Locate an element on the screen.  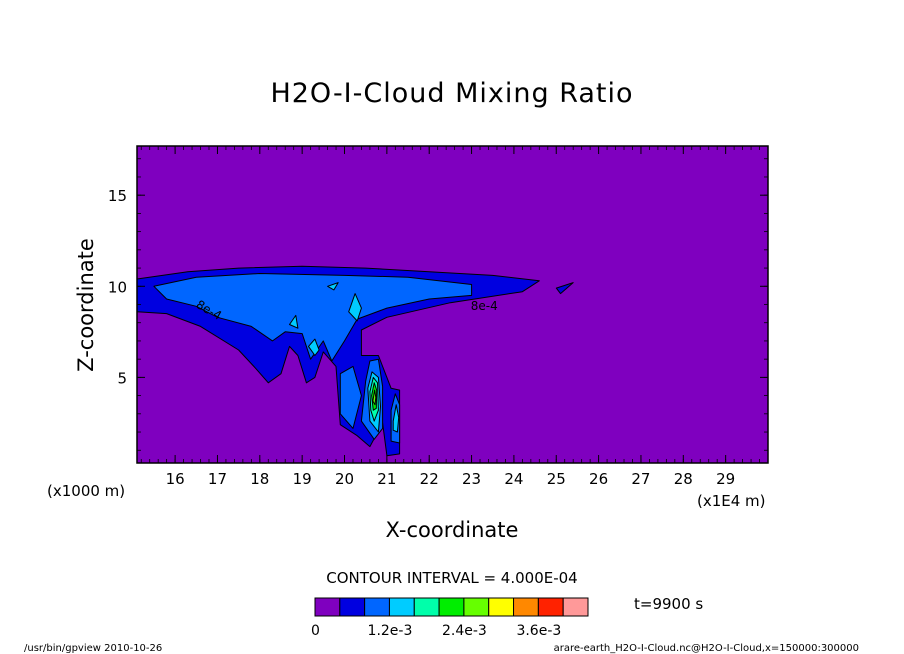
contour-fills is located at coordinates (355, 361).